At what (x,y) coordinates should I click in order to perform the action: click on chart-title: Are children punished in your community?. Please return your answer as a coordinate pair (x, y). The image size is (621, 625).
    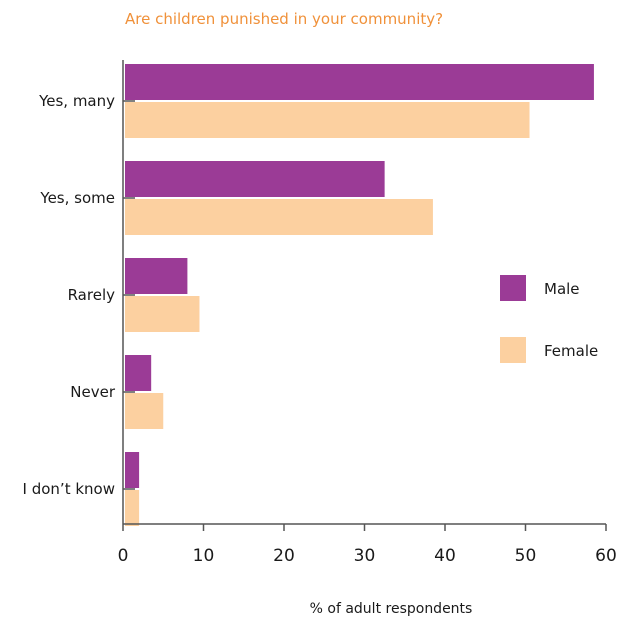
    Looking at the image, I should click on (284, 19).